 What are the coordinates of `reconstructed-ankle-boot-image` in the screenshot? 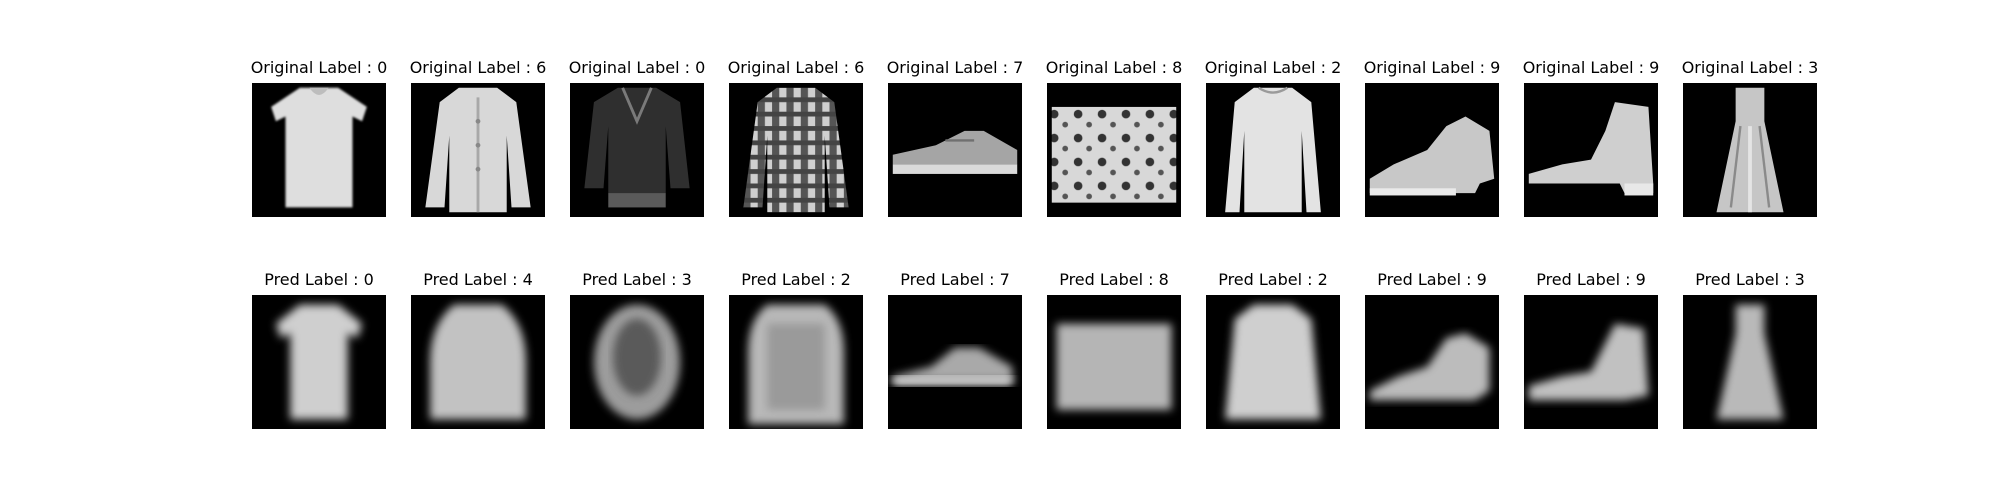 It's located at (1432, 362).